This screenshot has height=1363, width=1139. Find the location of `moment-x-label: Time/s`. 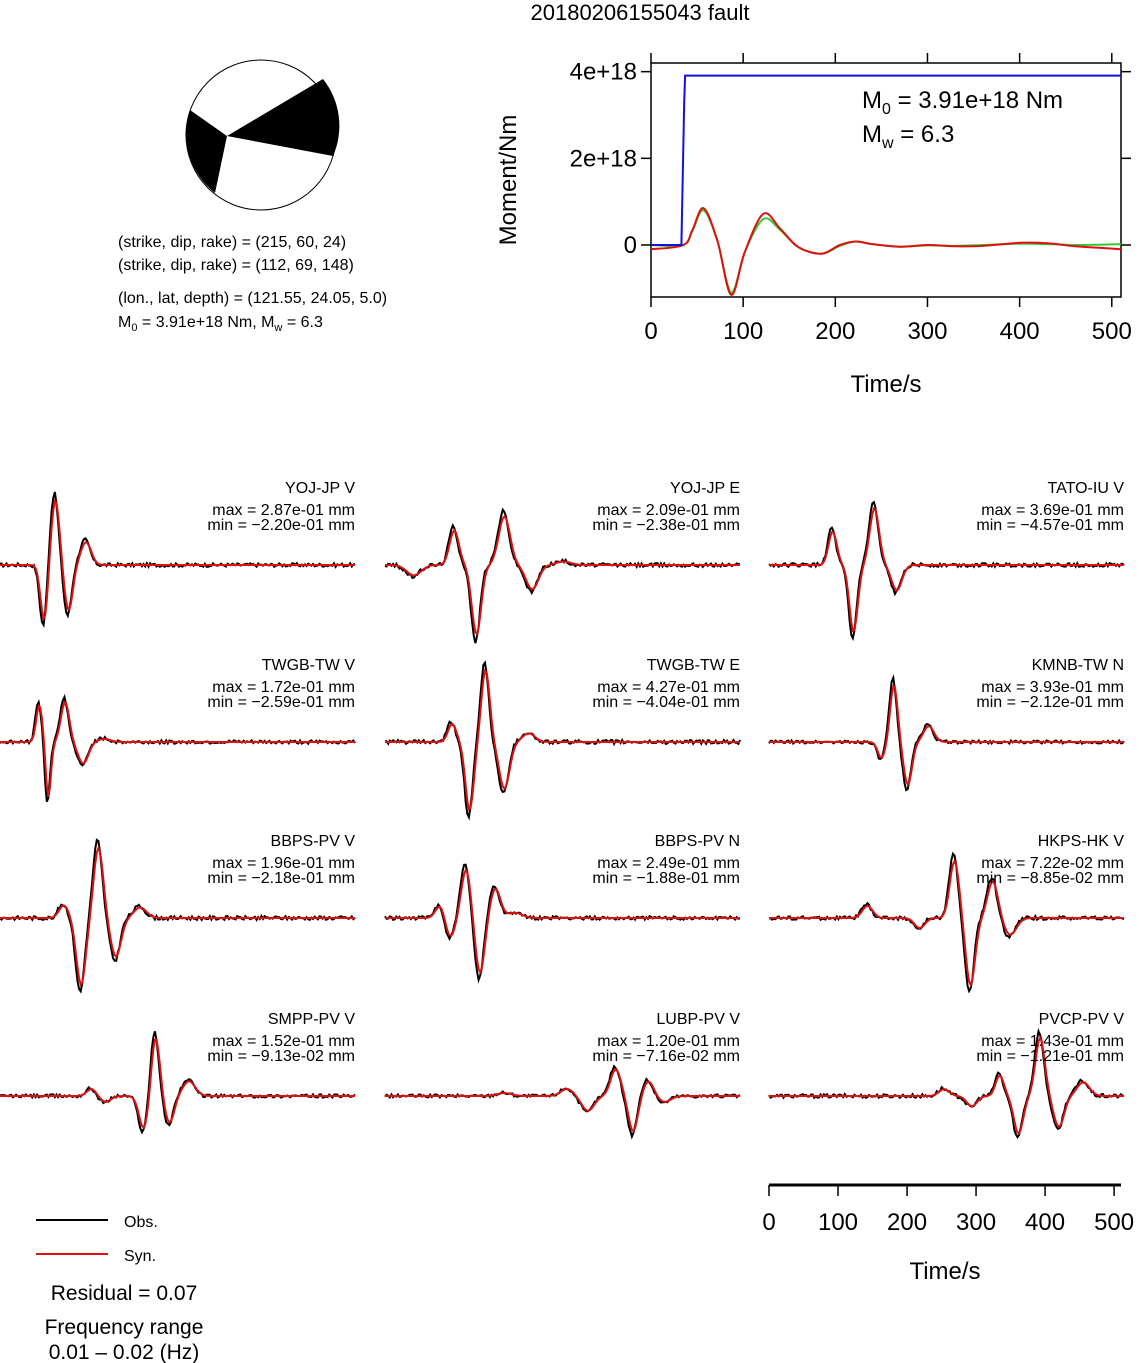

moment-x-label: Time/s is located at coordinates (885, 384).